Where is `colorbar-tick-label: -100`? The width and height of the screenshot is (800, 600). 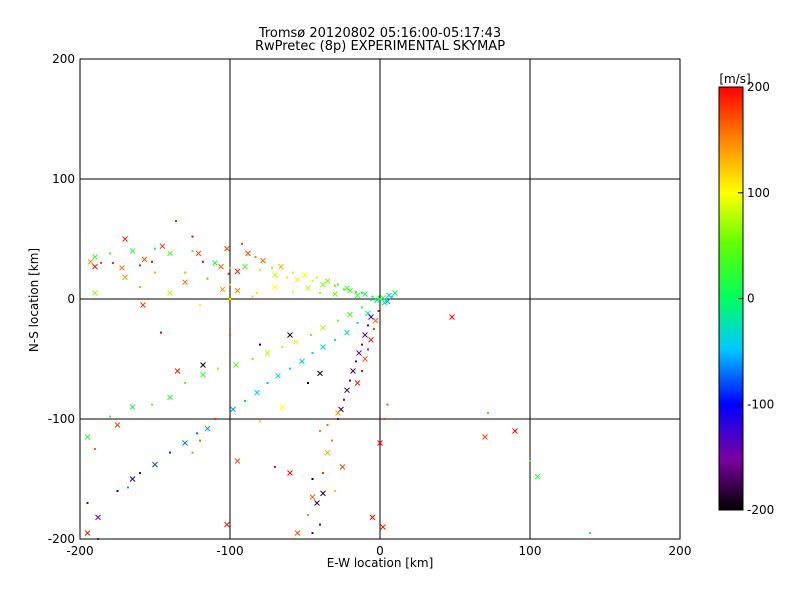 colorbar-tick-label: -100 is located at coordinates (760, 404).